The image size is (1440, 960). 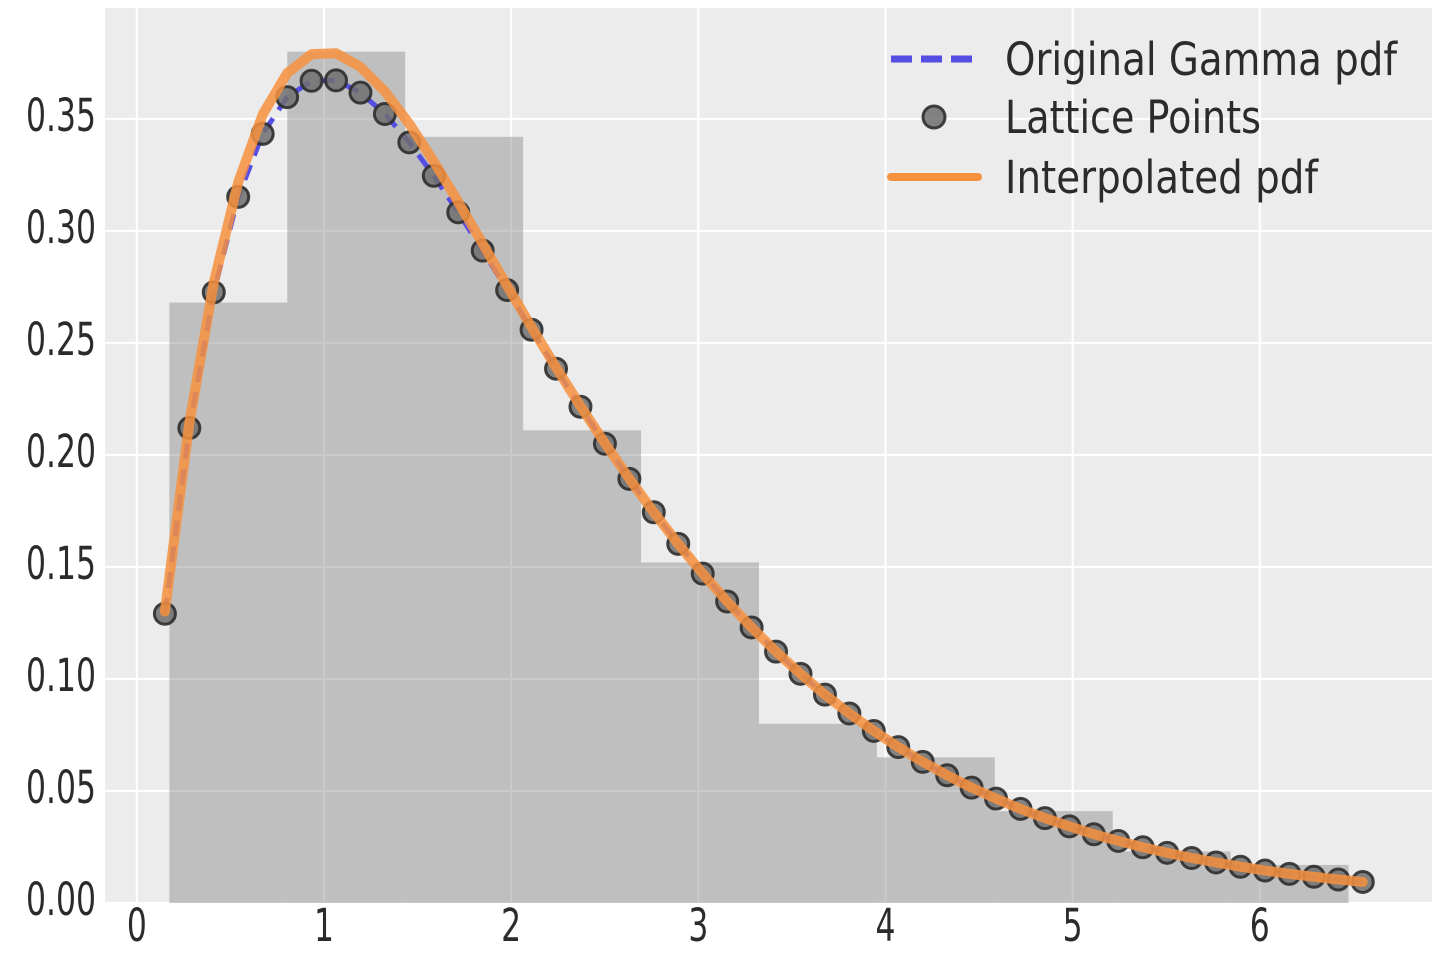 I want to click on y-tick-label: 0.20, so click(x=61, y=451).